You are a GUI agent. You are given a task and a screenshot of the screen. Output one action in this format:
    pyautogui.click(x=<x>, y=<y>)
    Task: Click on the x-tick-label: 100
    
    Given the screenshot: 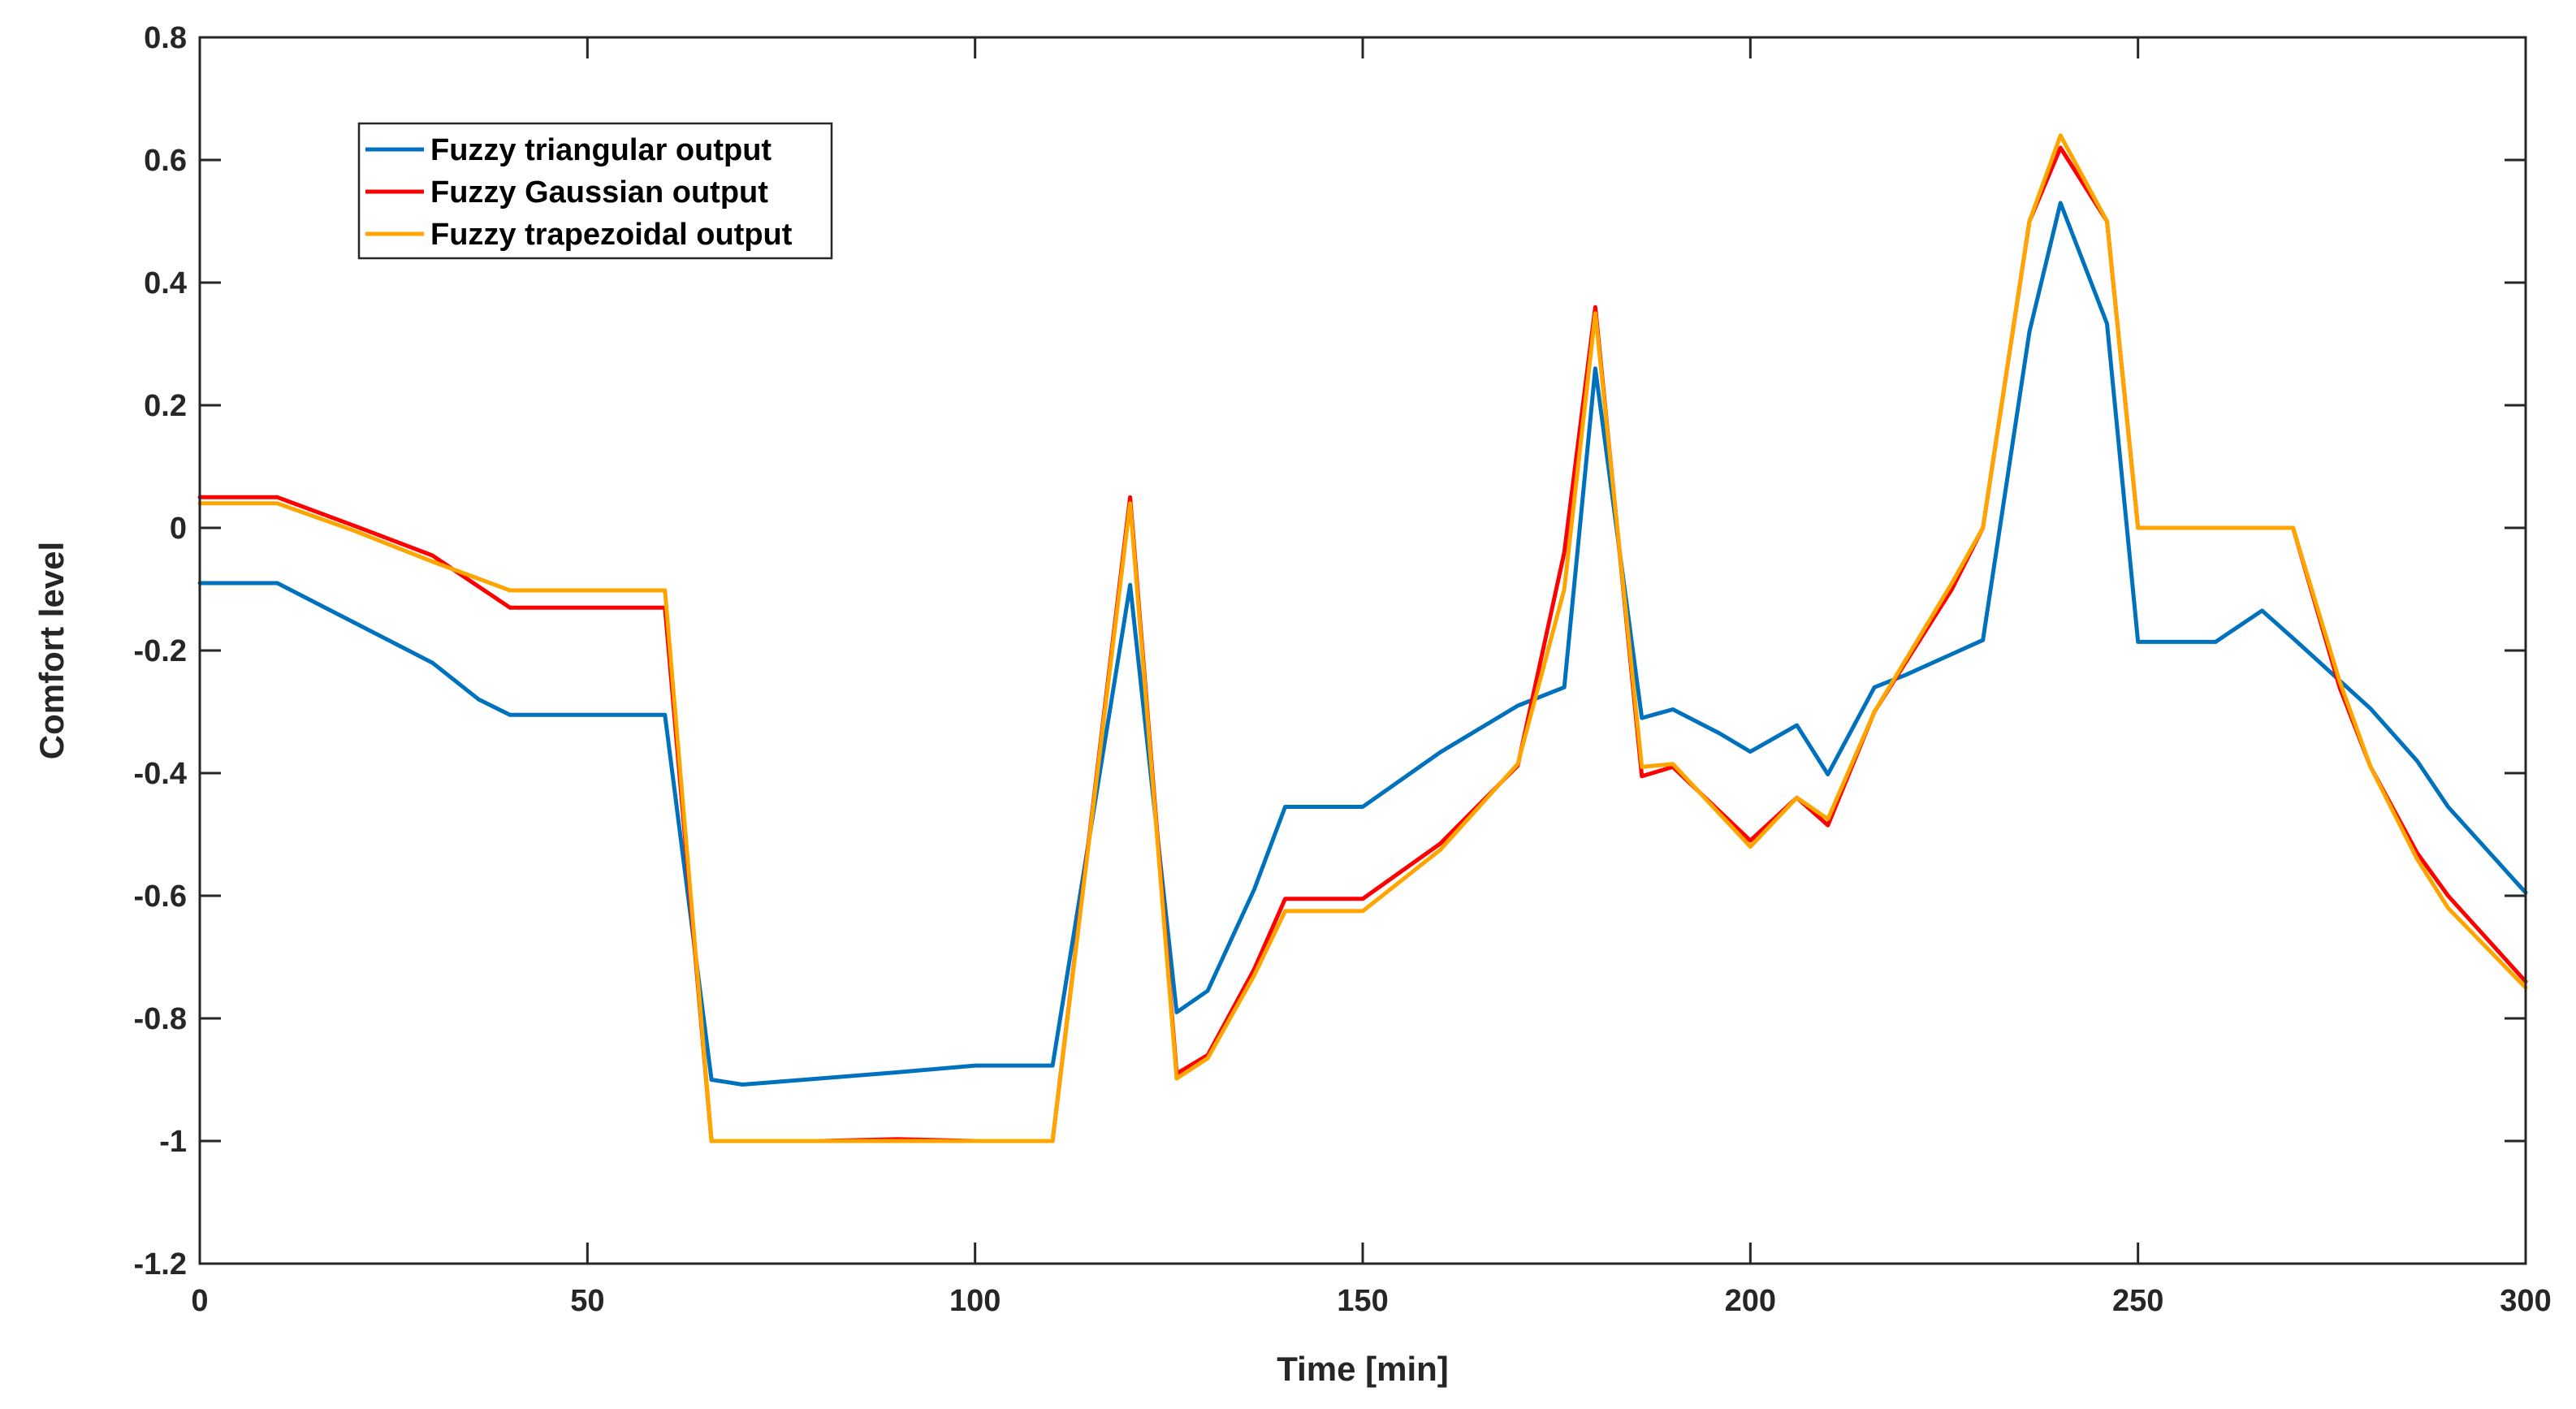 What is the action you would take?
    pyautogui.click(x=975, y=1301)
    